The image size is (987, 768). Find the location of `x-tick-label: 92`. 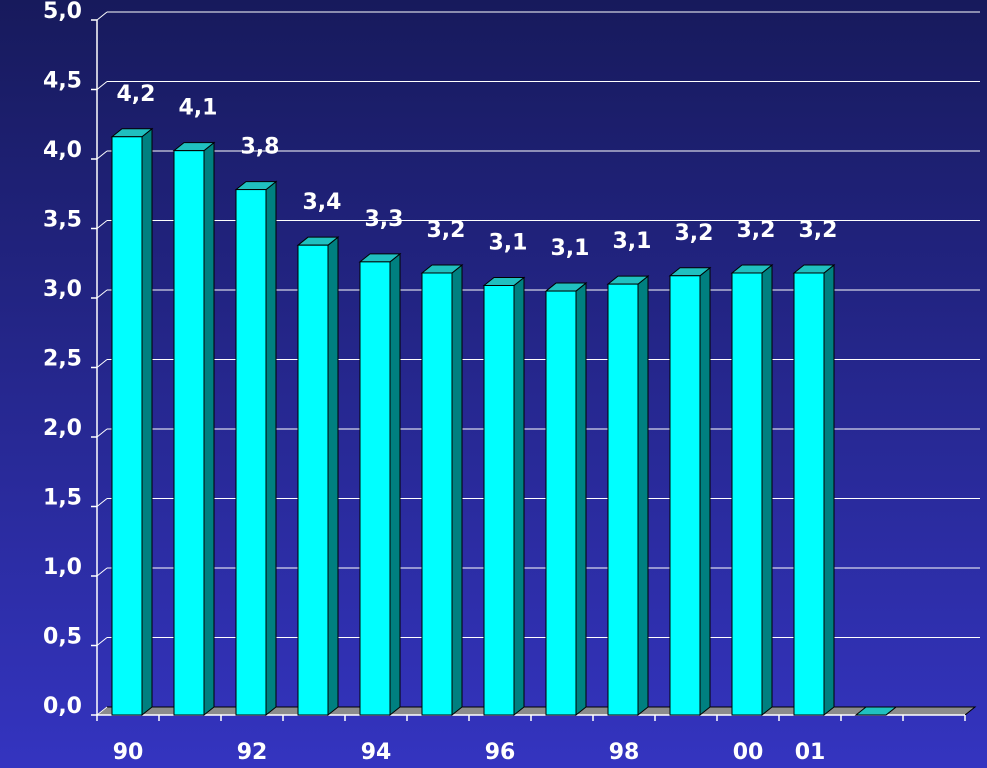

x-tick-label: 92 is located at coordinates (252, 752).